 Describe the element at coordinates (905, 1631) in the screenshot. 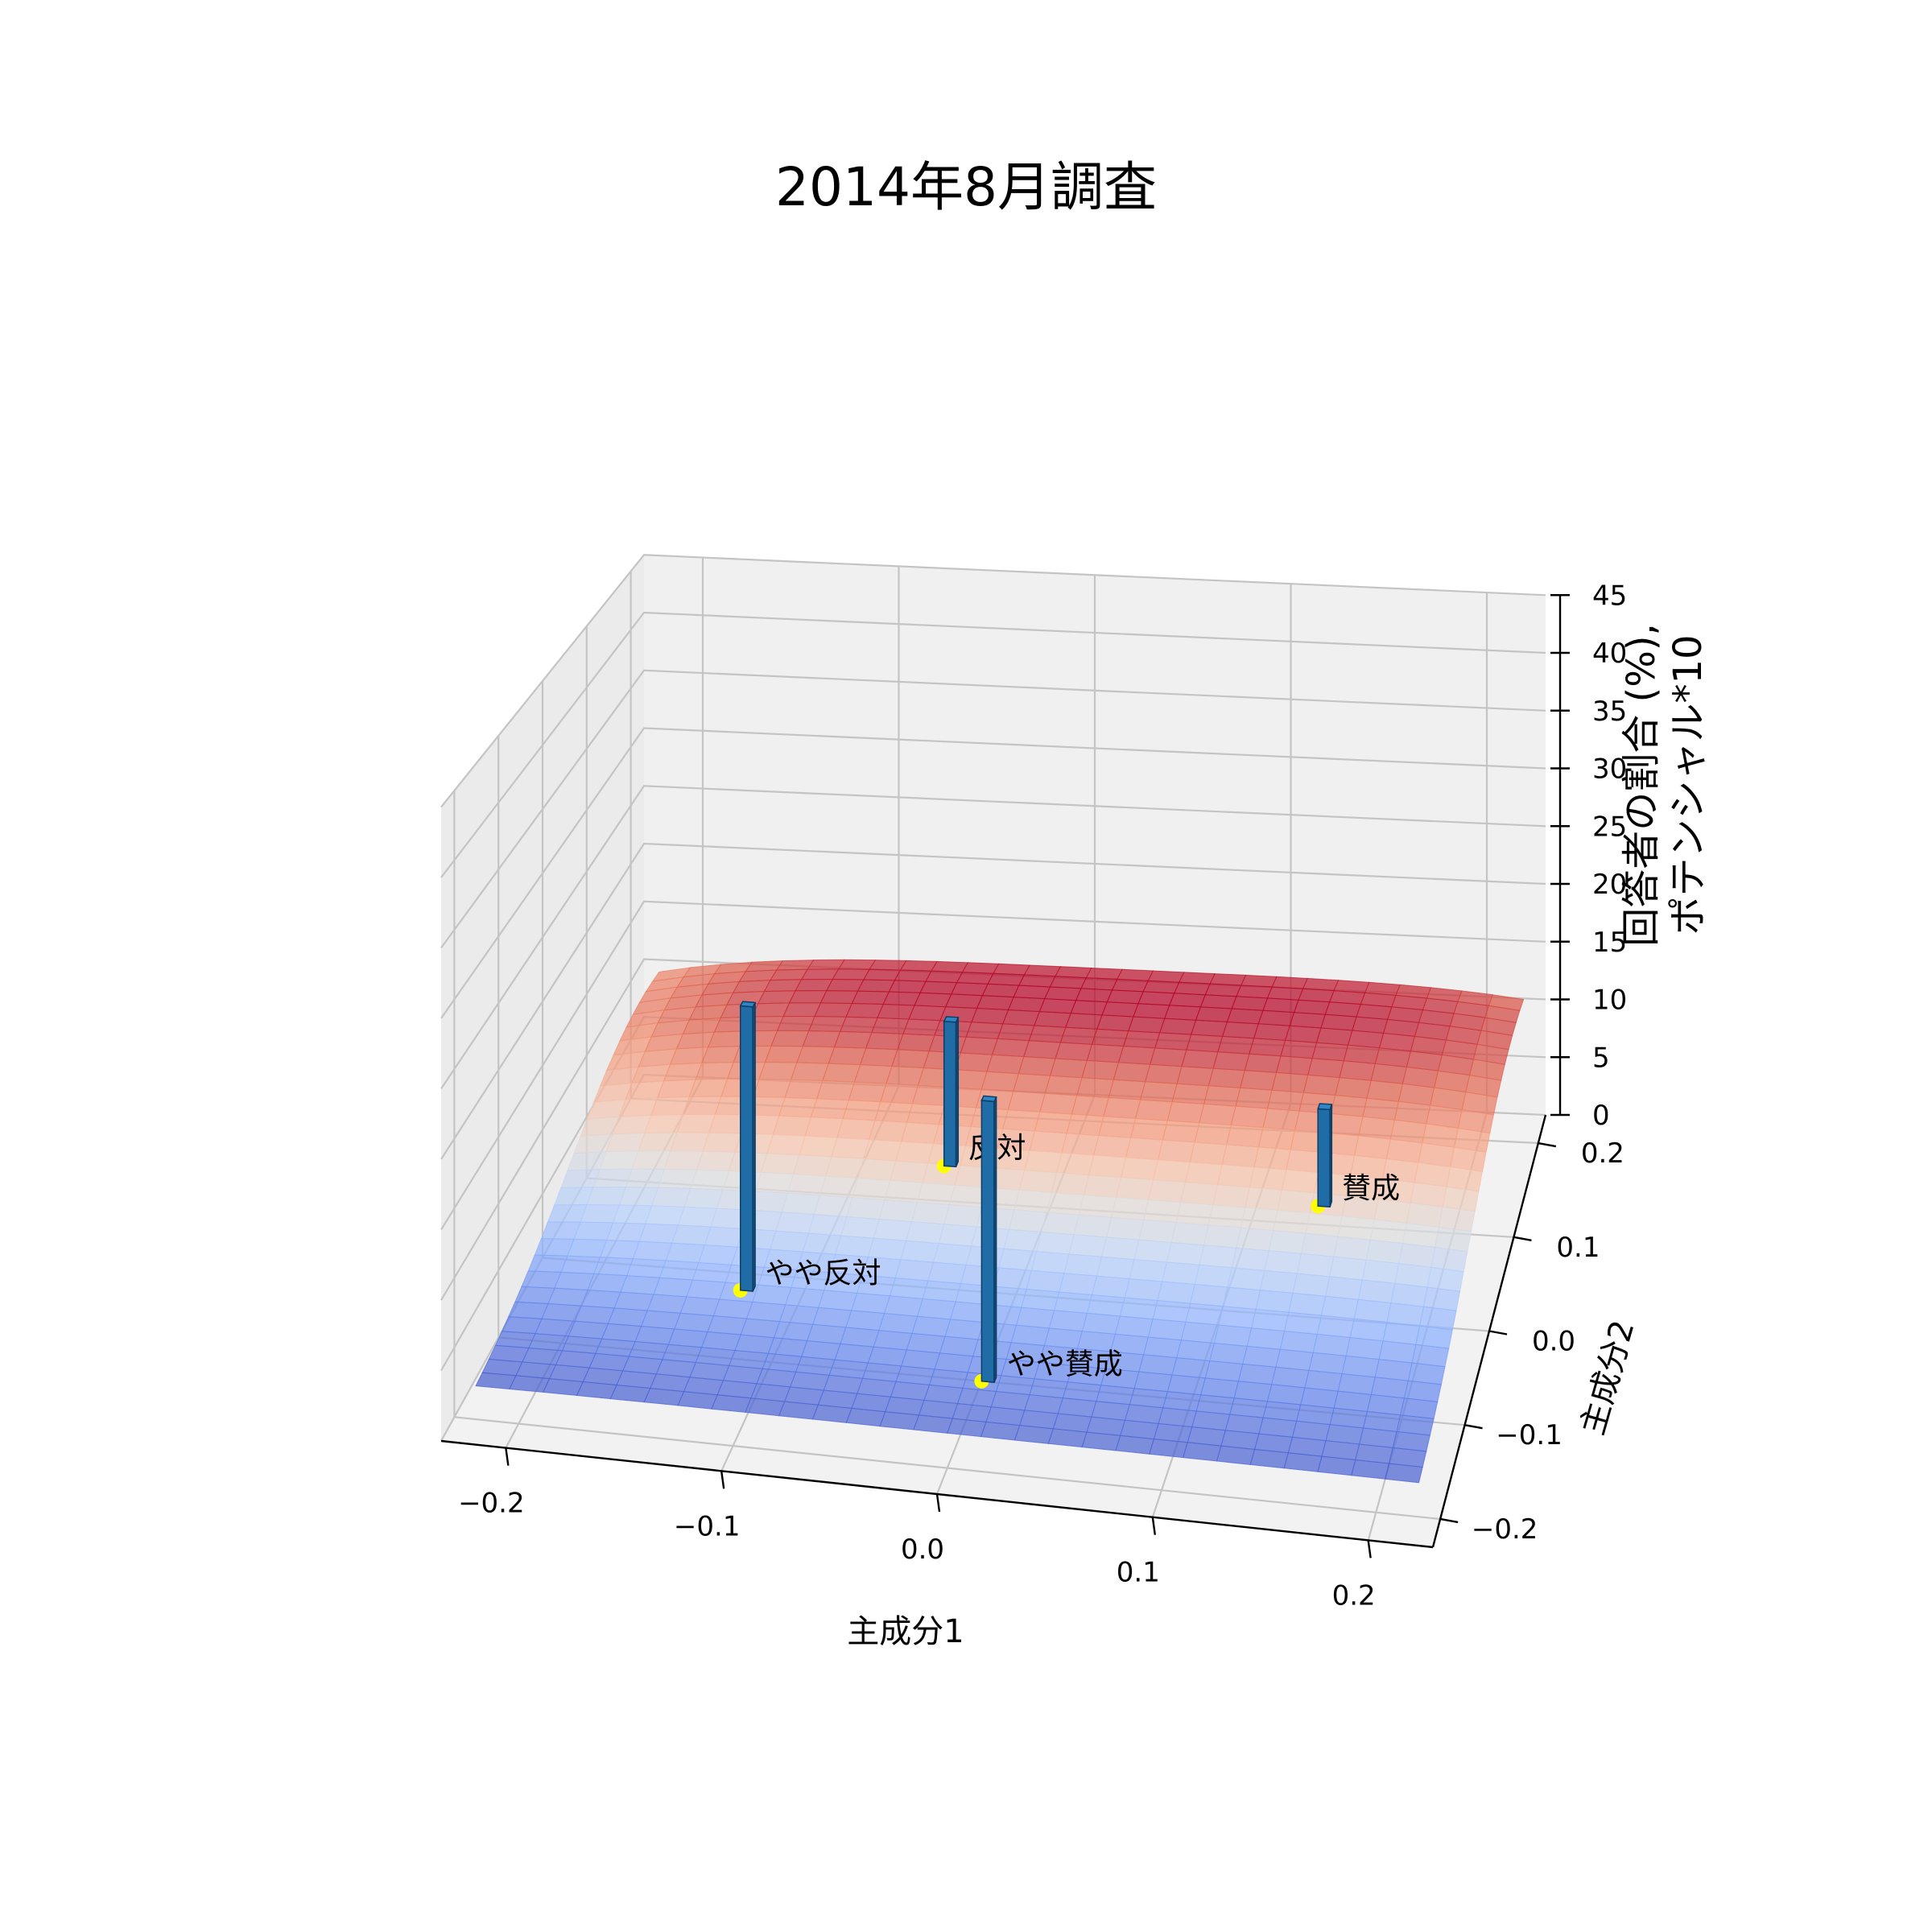

I see `x-axis-label: 主成分1` at that location.